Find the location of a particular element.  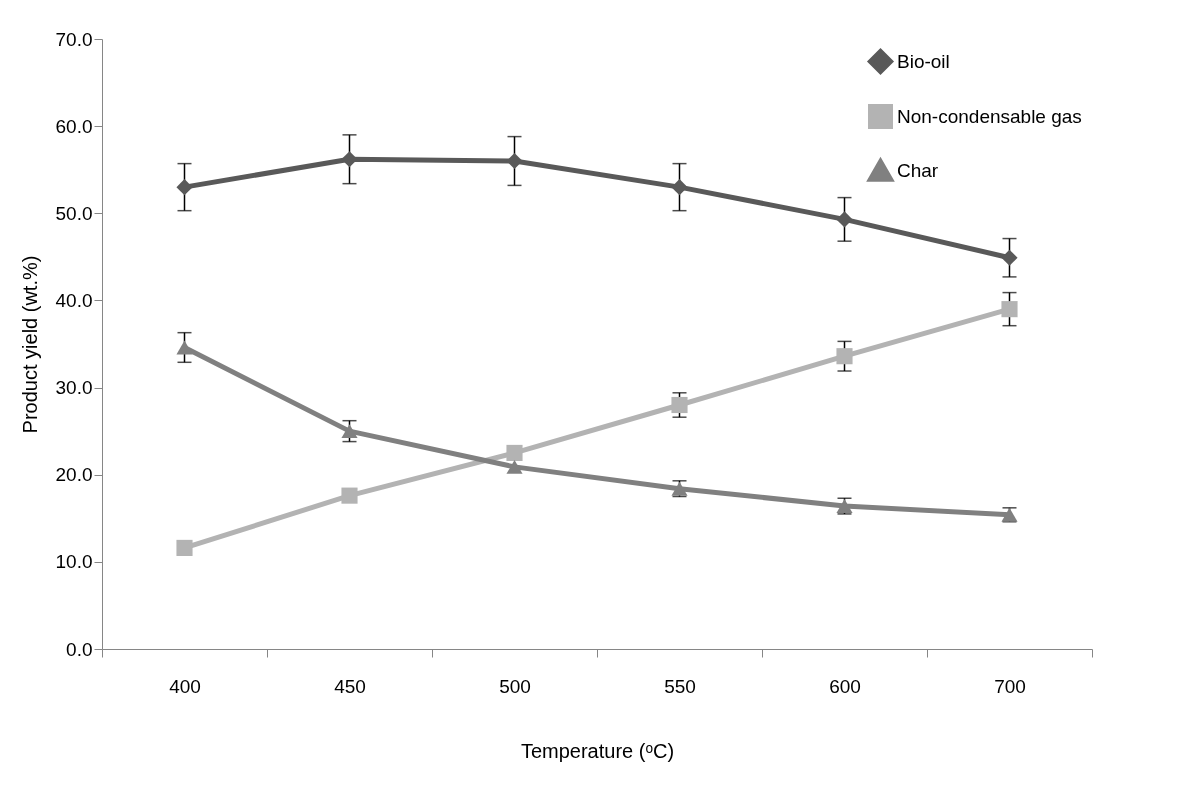

y-tick-label: 0.0 is located at coordinates (79, 649).